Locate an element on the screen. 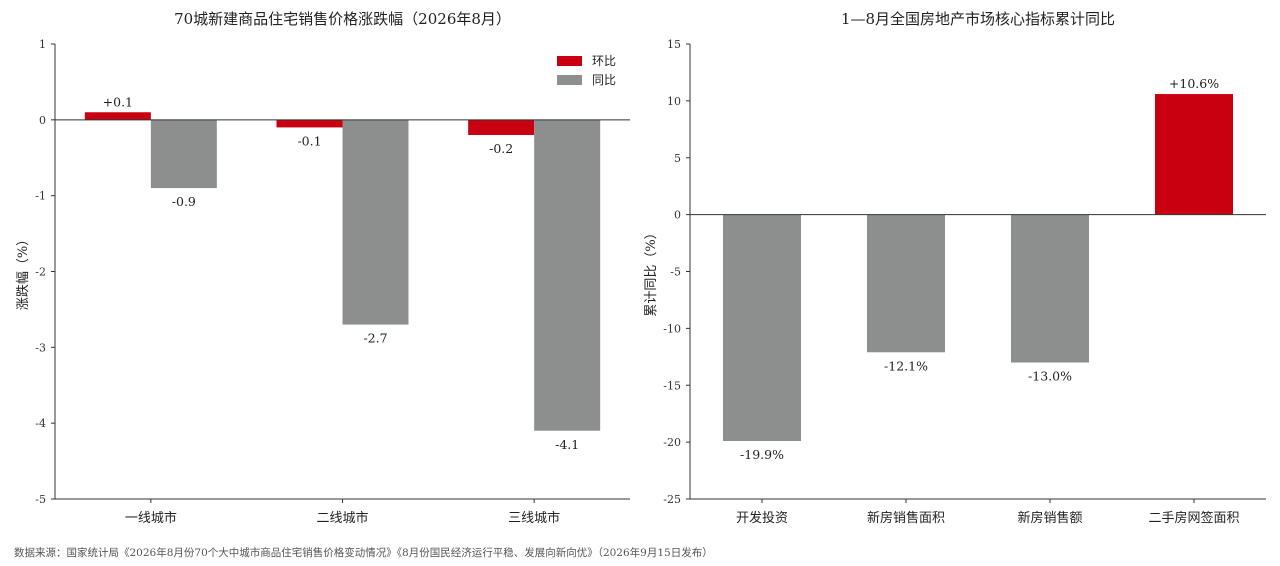  chart2-data-label: -12.1% is located at coordinates (906, 365).